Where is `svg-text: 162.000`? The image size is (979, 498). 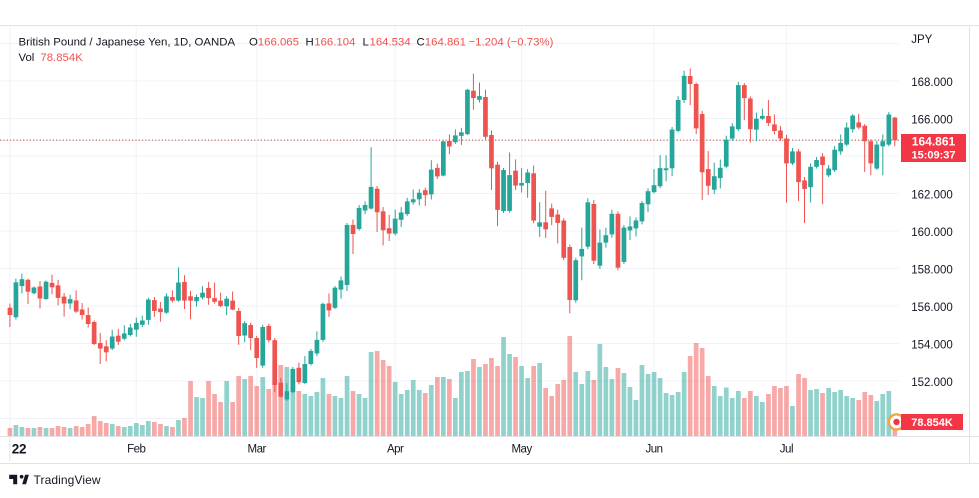
svg-text: 162.000 is located at coordinates (932, 196).